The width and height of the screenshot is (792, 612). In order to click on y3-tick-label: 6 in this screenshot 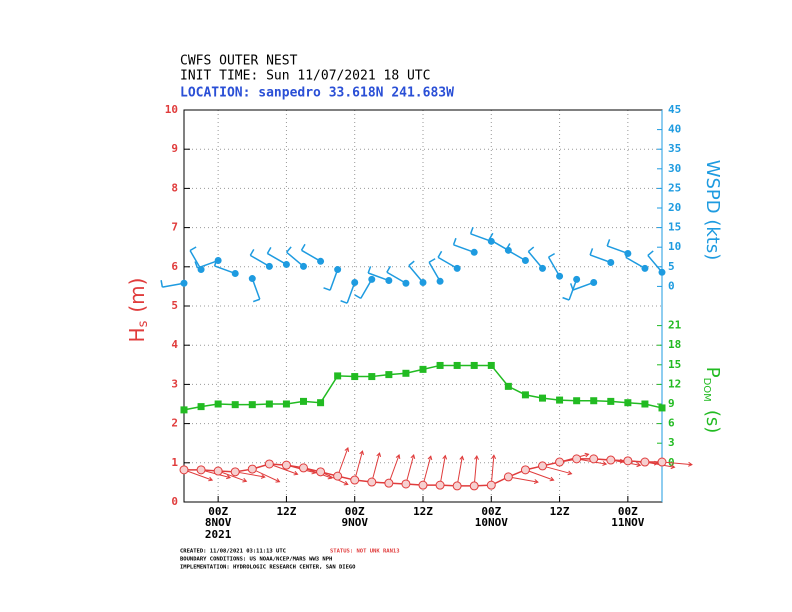, I will do `click(671, 423)`.